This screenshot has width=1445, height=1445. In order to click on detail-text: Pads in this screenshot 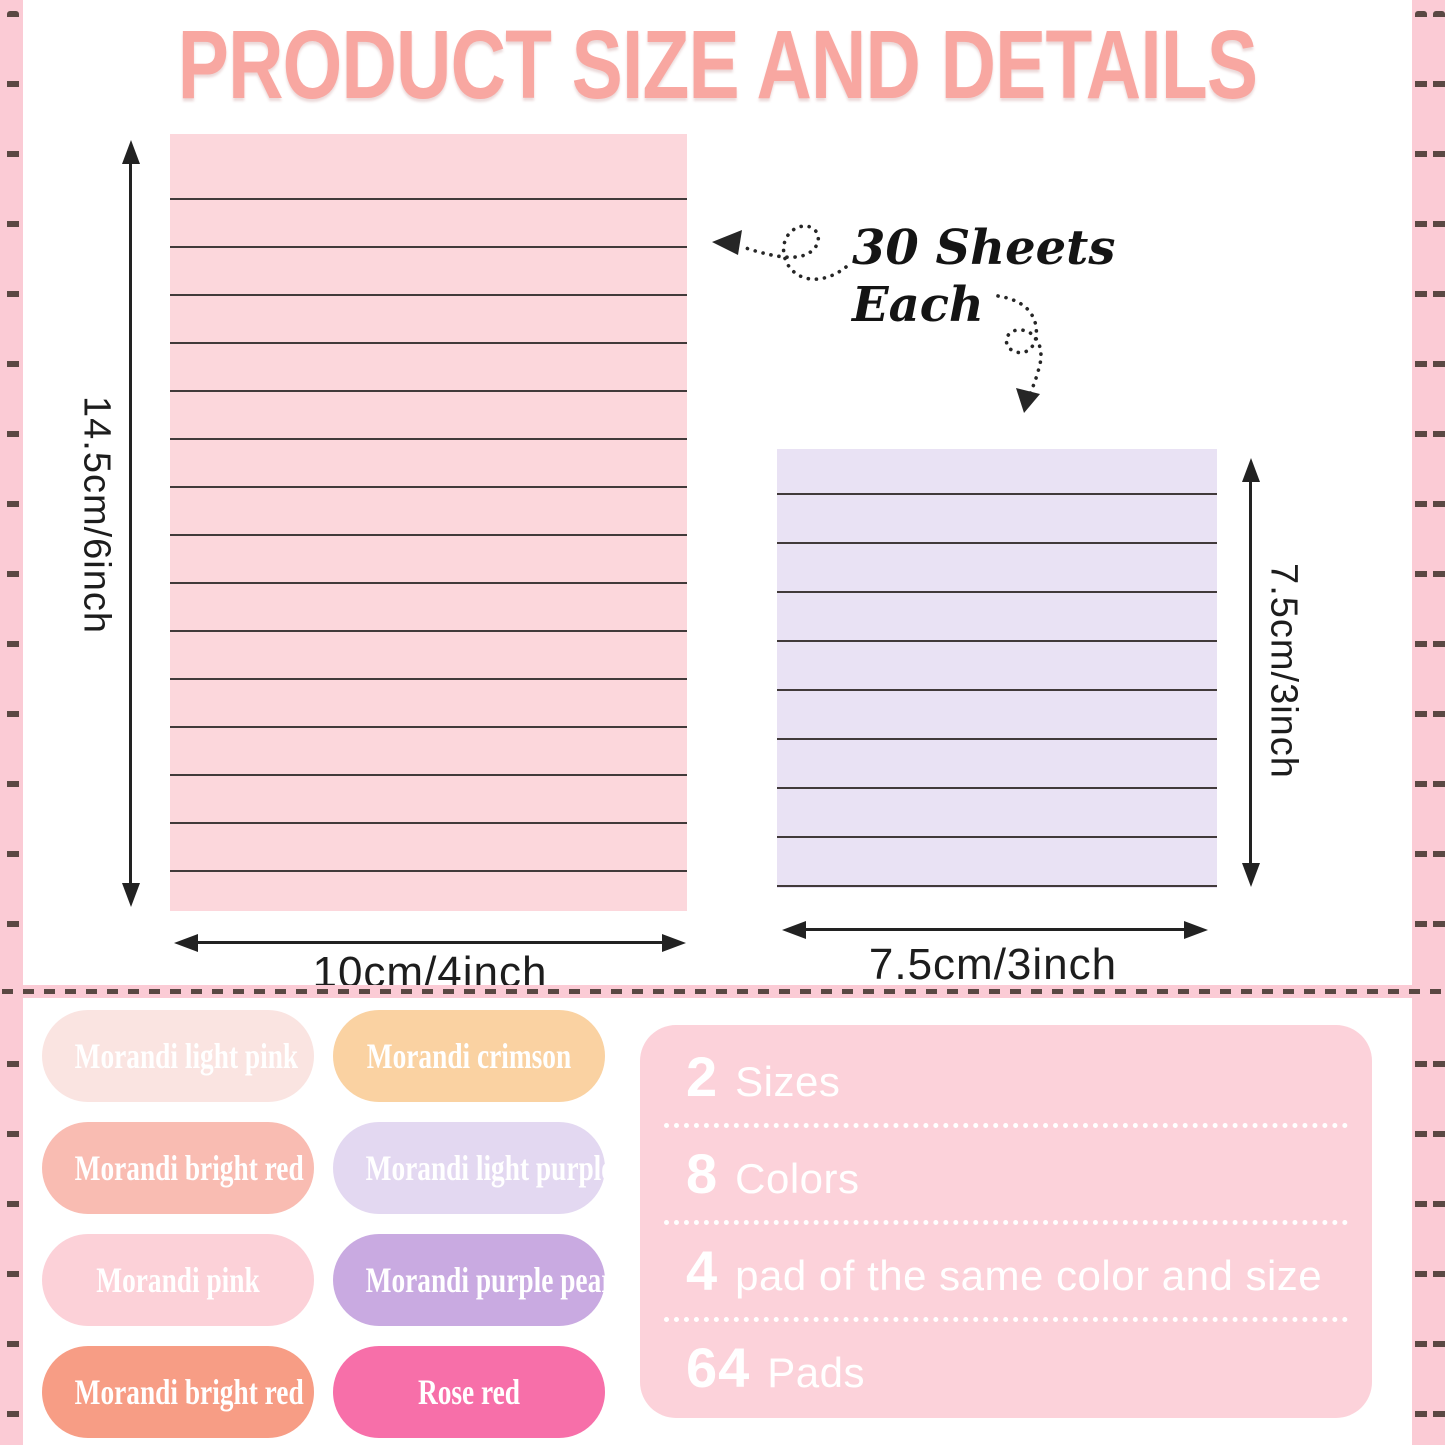, I will do `click(816, 1372)`.